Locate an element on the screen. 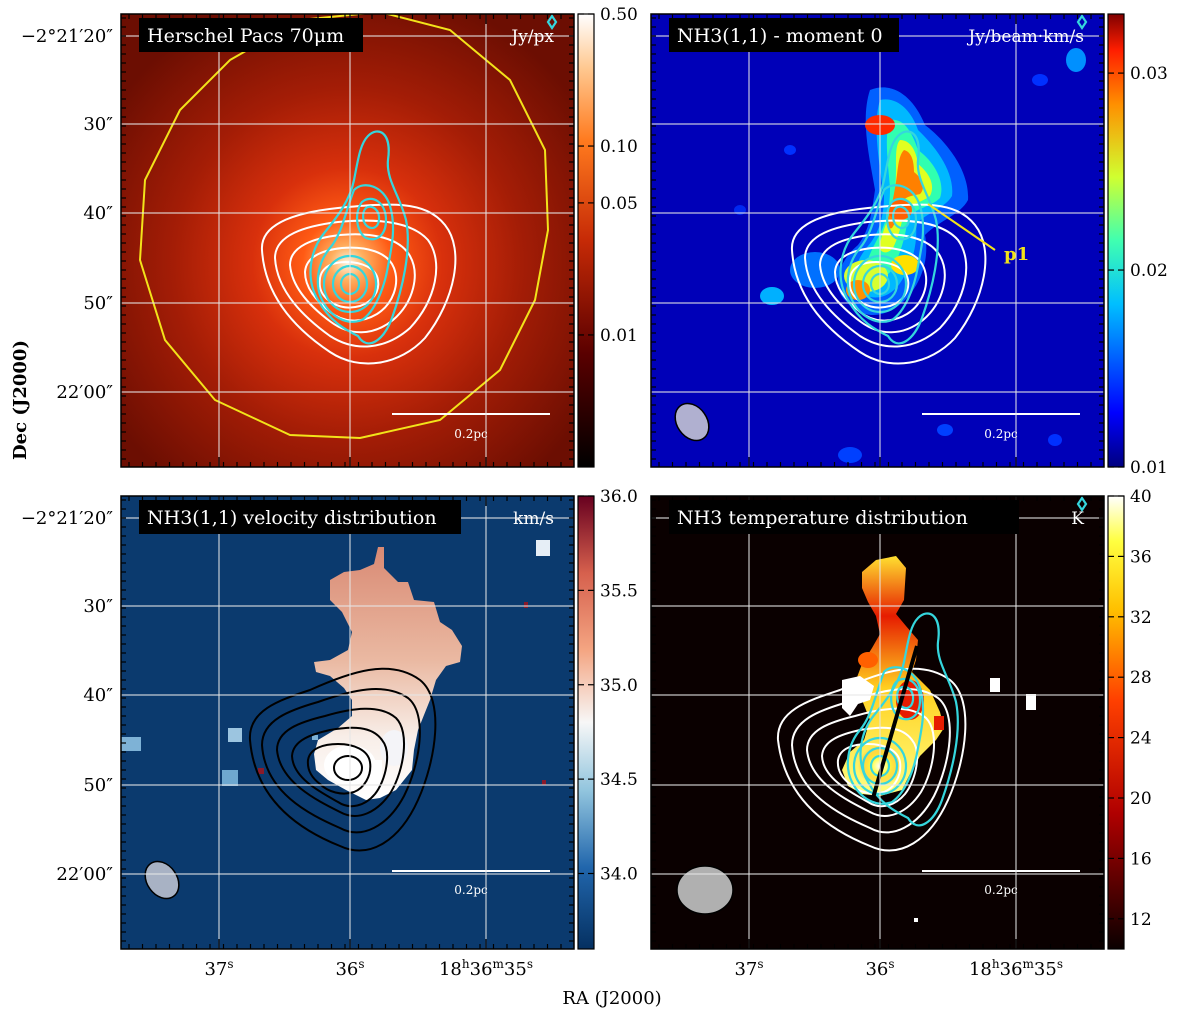  contour-yellow is located at coordinates (344, 227).